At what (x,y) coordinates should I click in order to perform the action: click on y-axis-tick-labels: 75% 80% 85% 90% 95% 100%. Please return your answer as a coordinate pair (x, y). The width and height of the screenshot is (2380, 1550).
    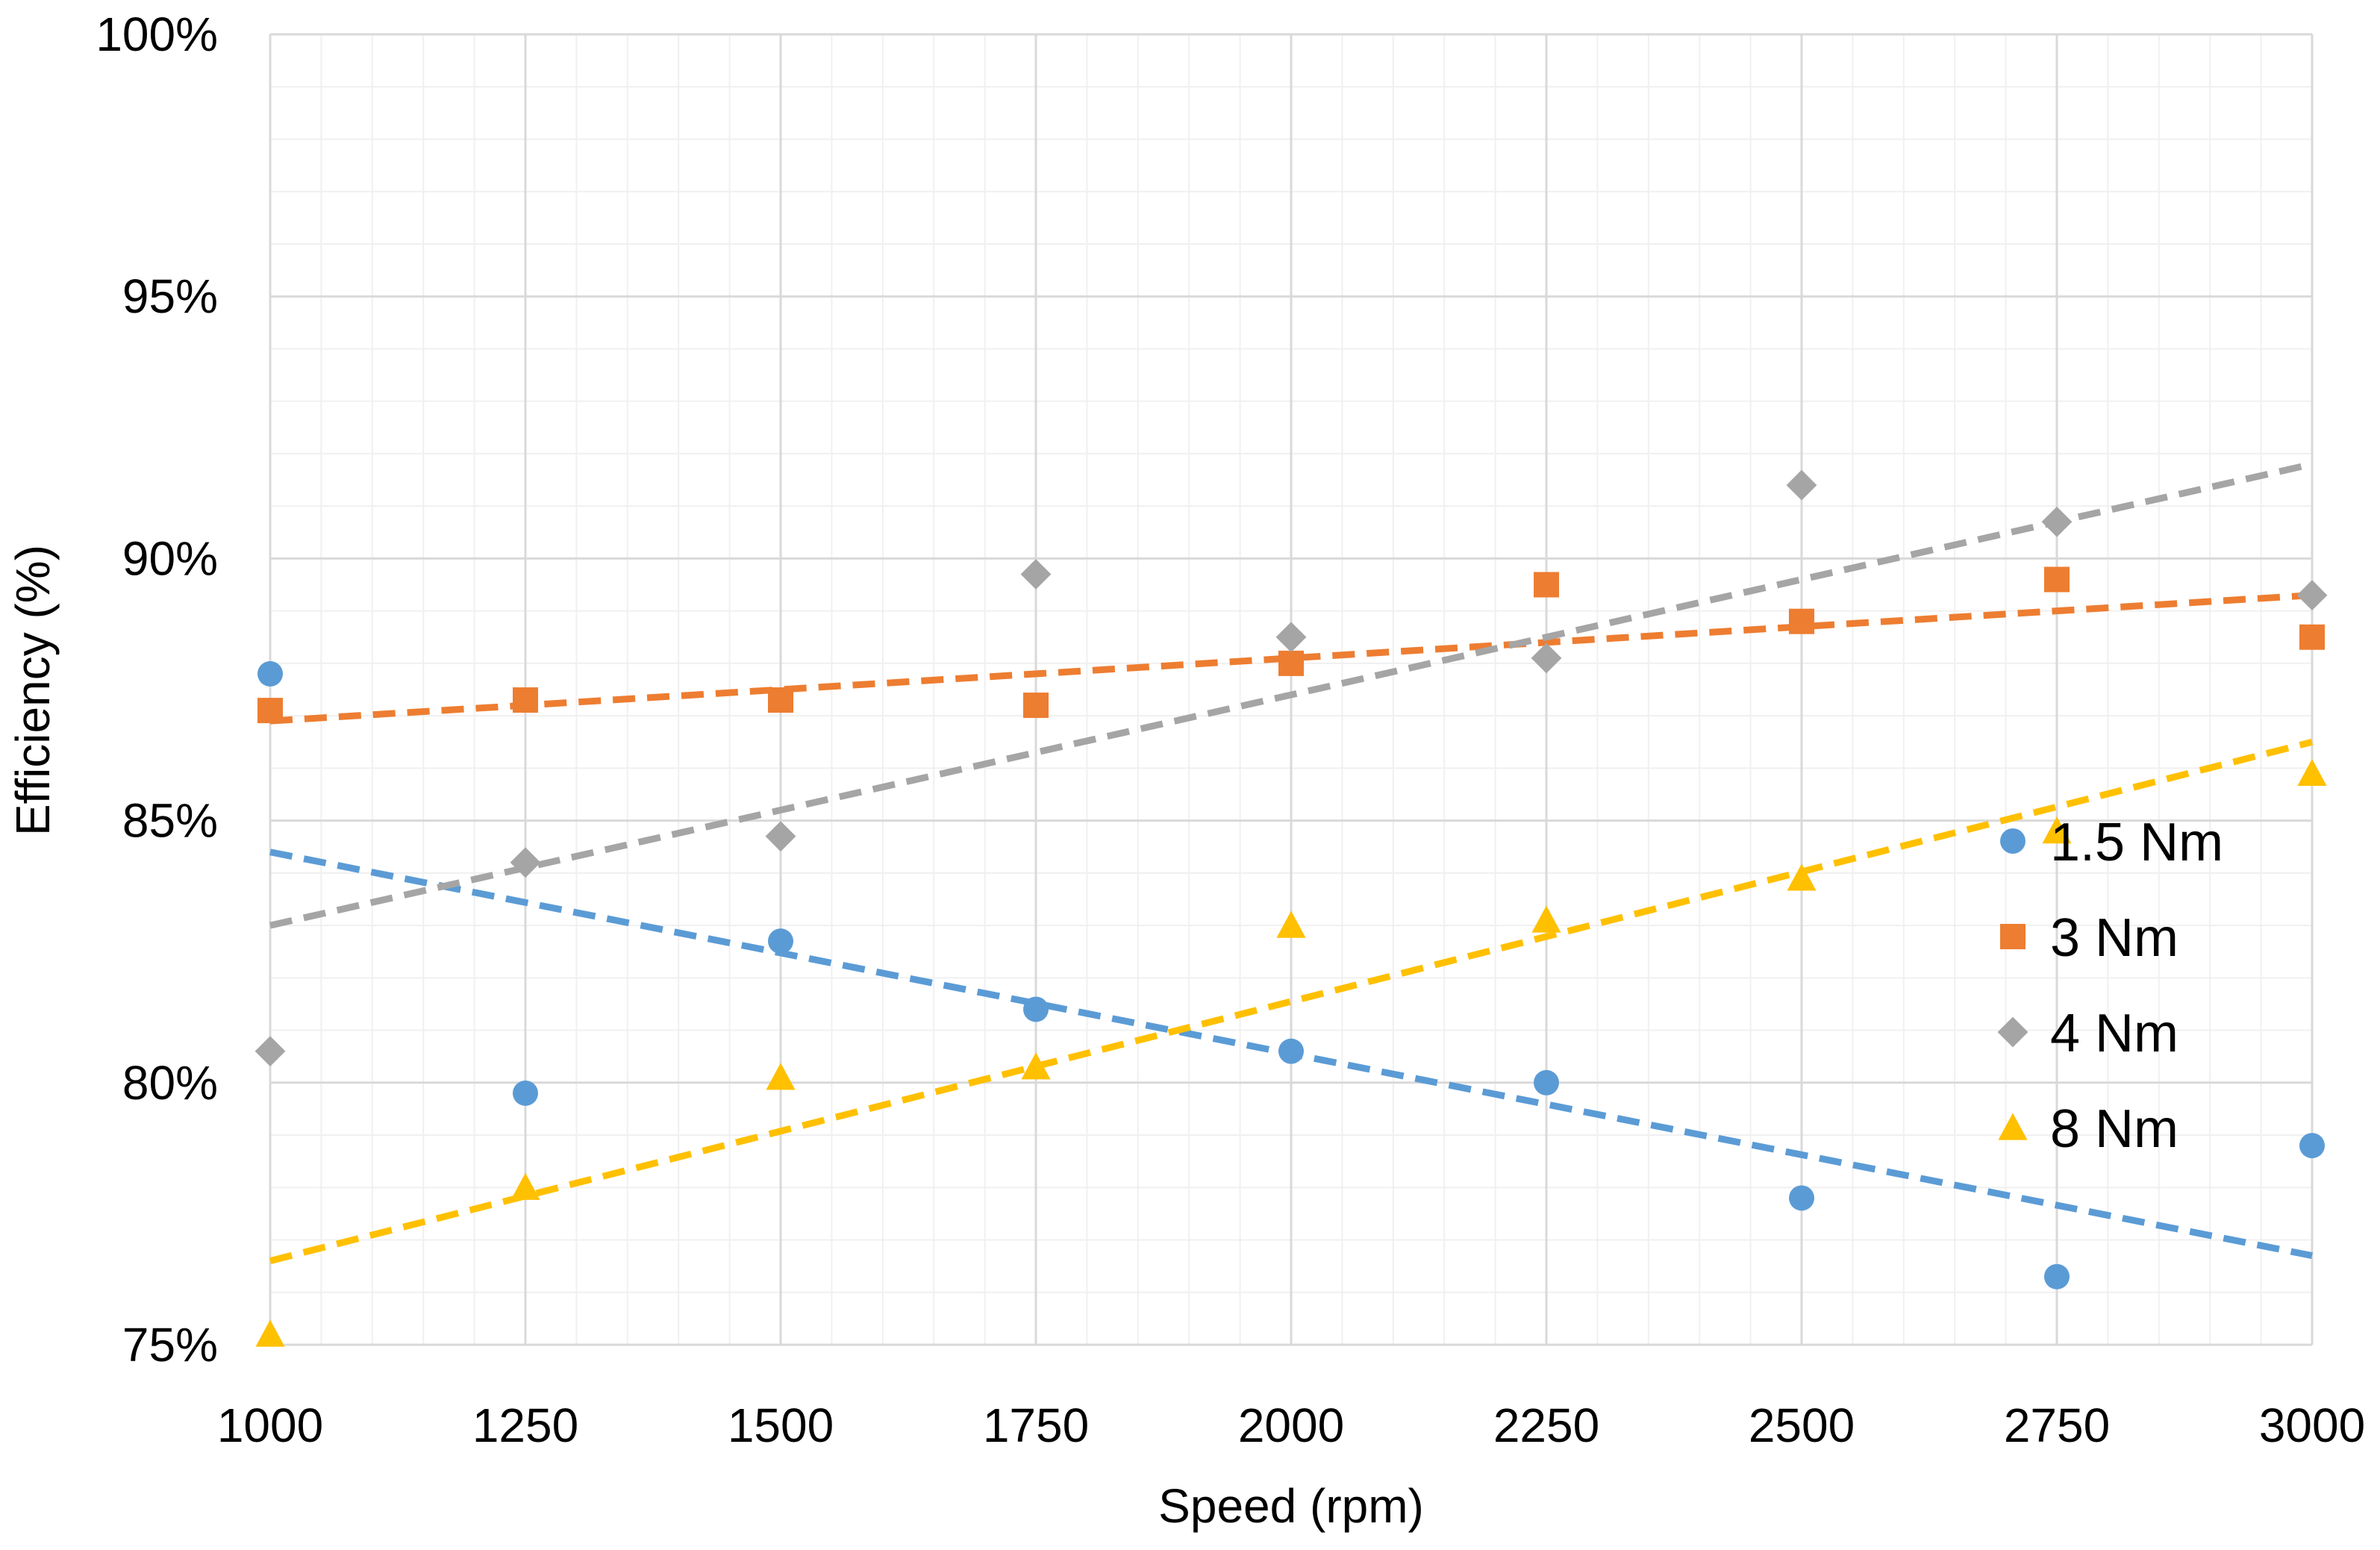
    Looking at the image, I should click on (157, 690).